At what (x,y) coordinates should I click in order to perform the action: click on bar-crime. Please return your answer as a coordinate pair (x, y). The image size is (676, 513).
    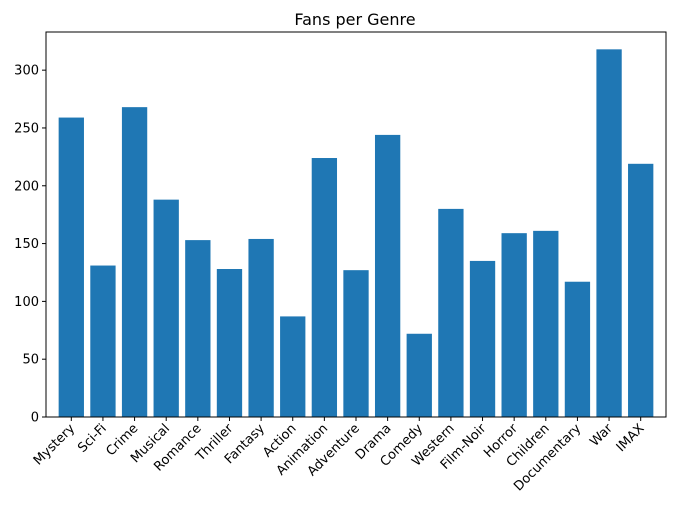
    Looking at the image, I should click on (134, 262).